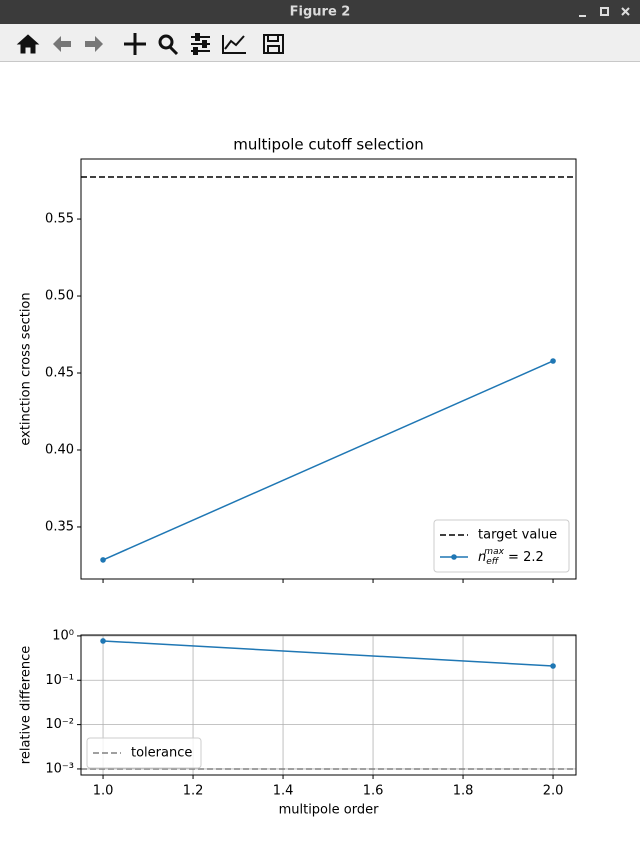 Image resolution: width=640 pixels, height=867 pixels. What do you see at coordinates (193, 791) in the screenshot?
I see `x-tick-label: 1.2` at bounding box center [193, 791].